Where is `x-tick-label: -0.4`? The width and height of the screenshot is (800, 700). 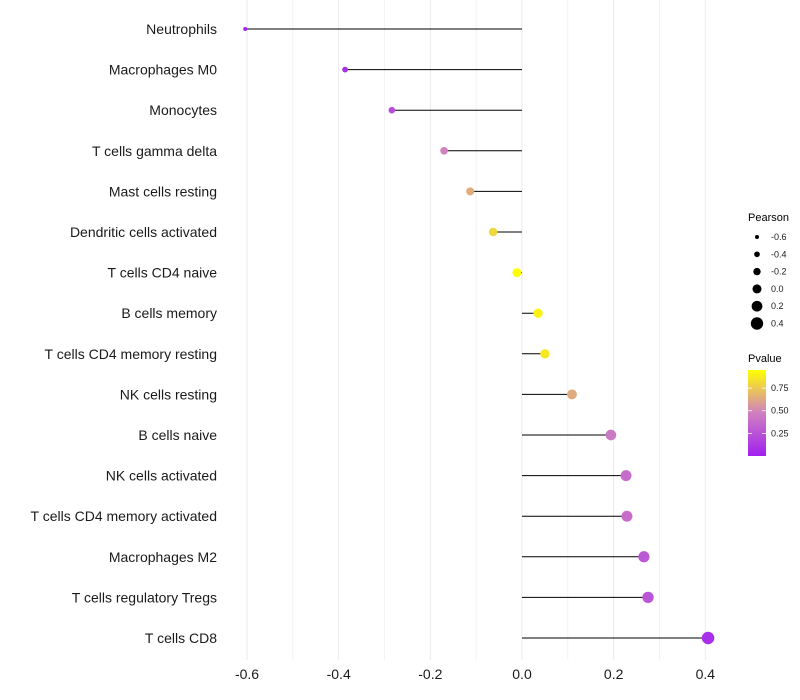
x-tick-label: -0.4 is located at coordinates (339, 674).